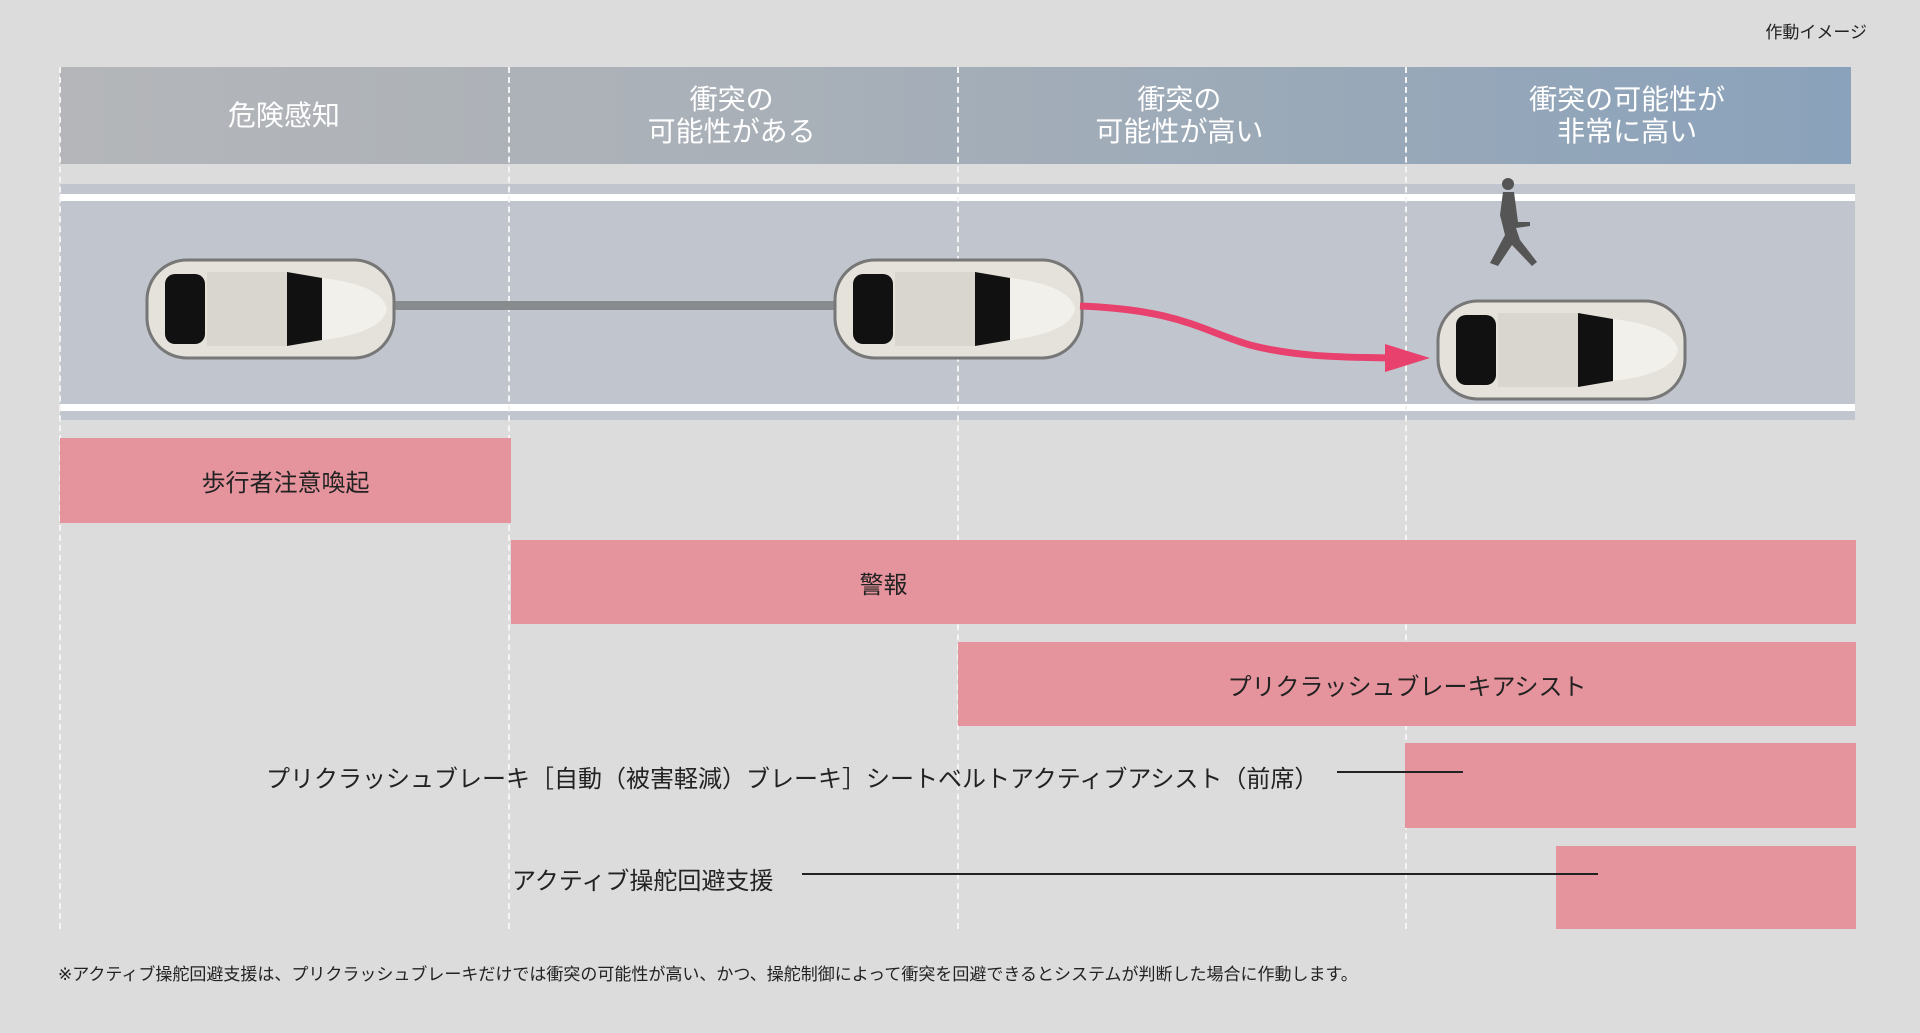 The width and height of the screenshot is (1920, 1033). I want to click on image-label: 作動イメージ, so click(1816, 33).